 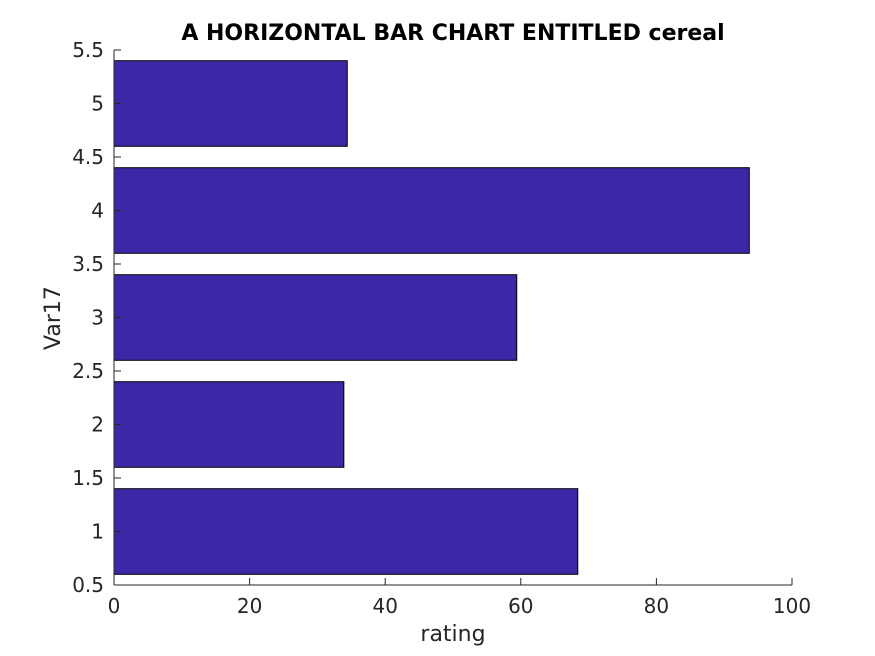 What do you see at coordinates (88, 50) in the screenshot?
I see `y-tick-label: 5.5` at bounding box center [88, 50].